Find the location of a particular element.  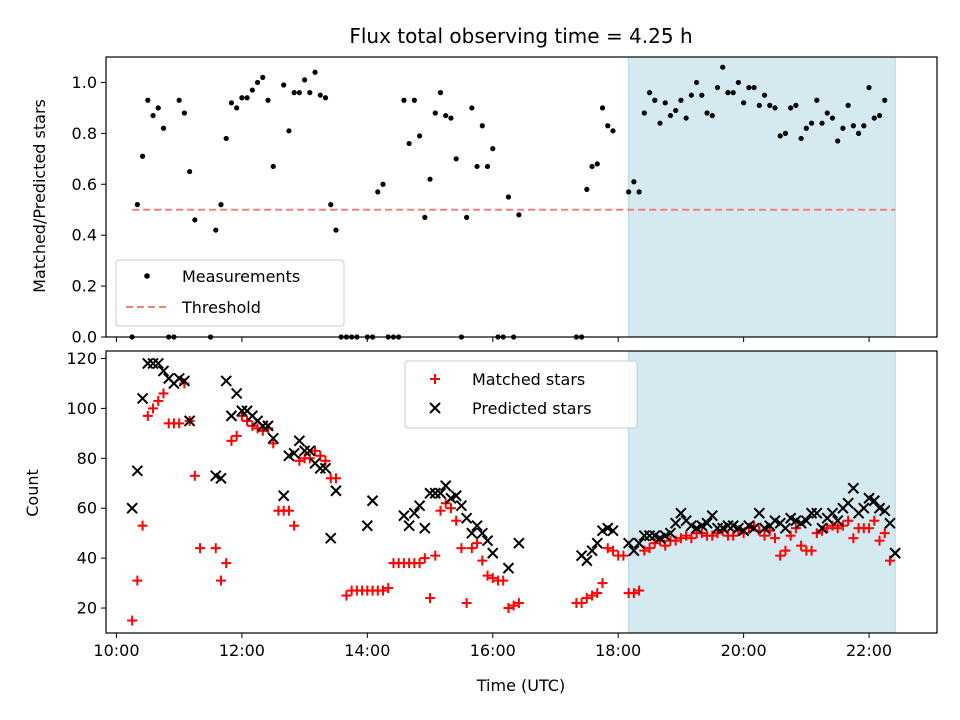

ratio-legend-box is located at coordinates (230, 293).